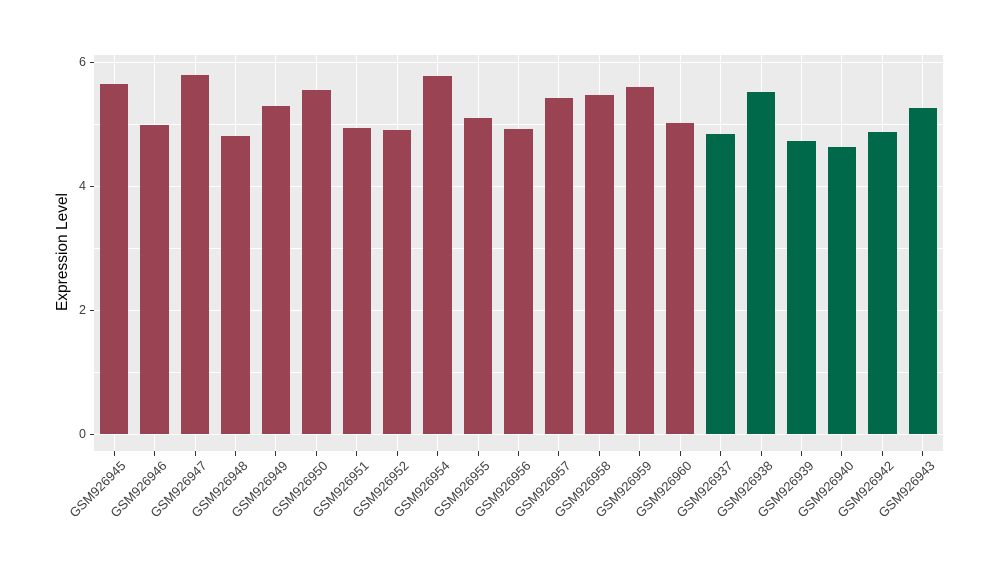 The height and width of the screenshot is (580, 1000). Describe the element at coordinates (82, 434) in the screenshot. I see `y-tick-label: 0` at that location.